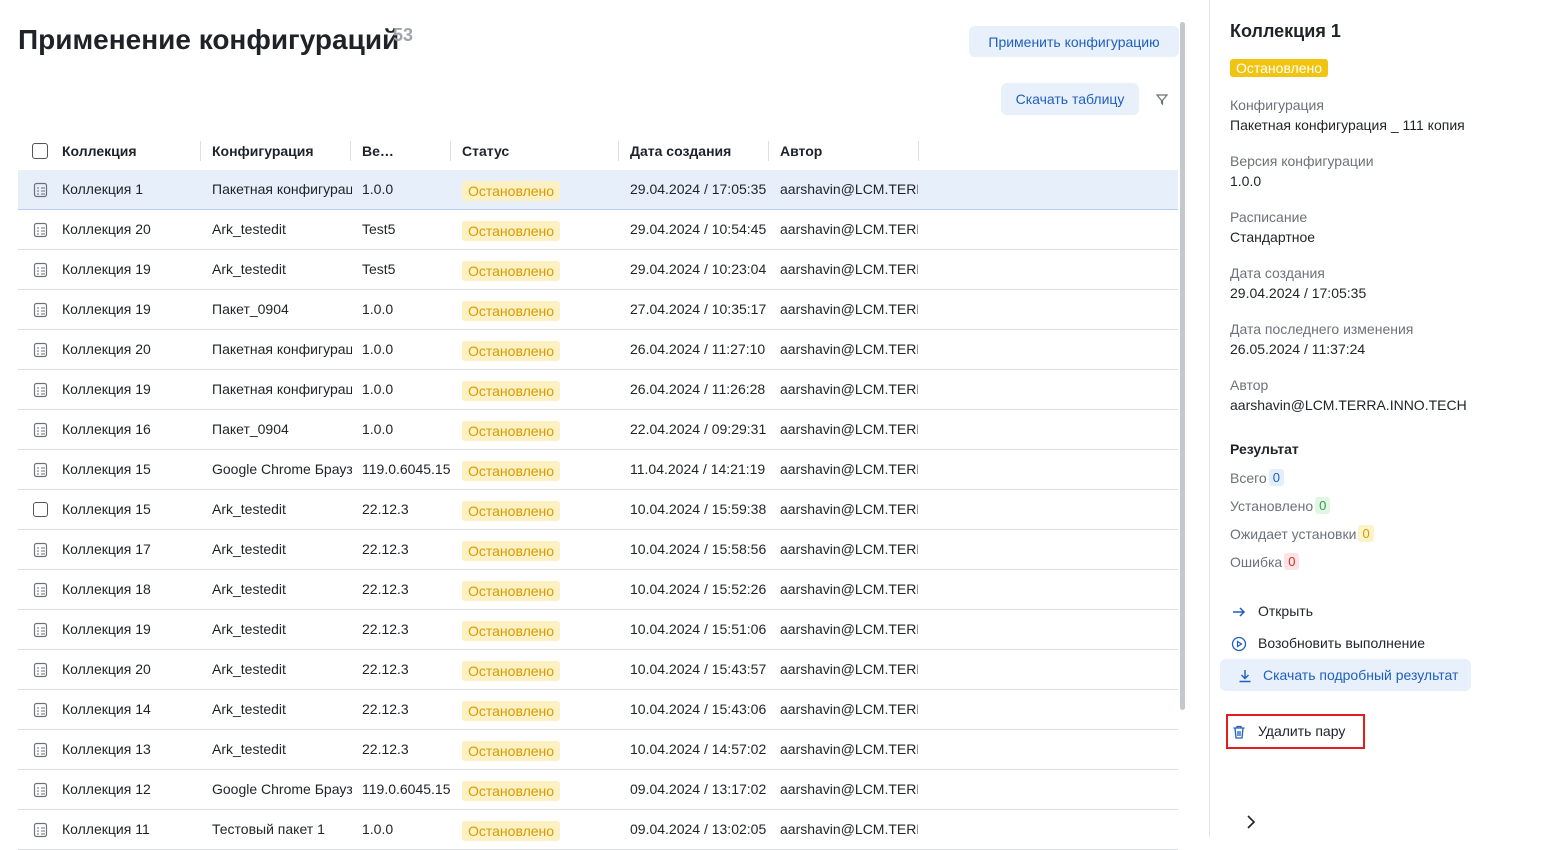  Describe the element at coordinates (698, 829) in the screenshot. I see `cell: 09.04.2024 / 13:02:05` at that location.